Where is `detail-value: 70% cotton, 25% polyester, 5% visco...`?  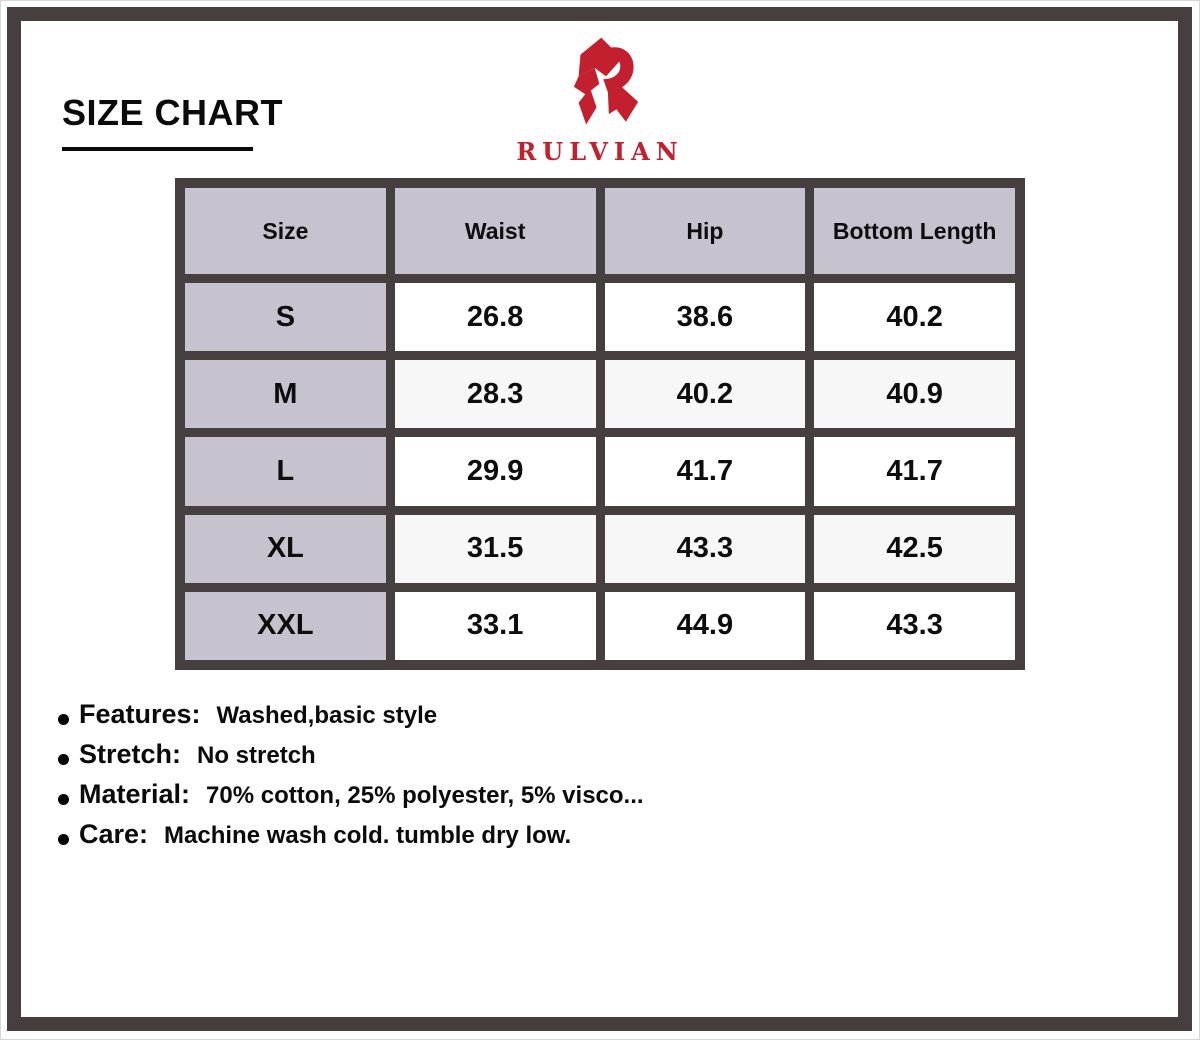
detail-value: 70% cotton, 25% polyester, 5% visco... is located at coordinates (425, 795).